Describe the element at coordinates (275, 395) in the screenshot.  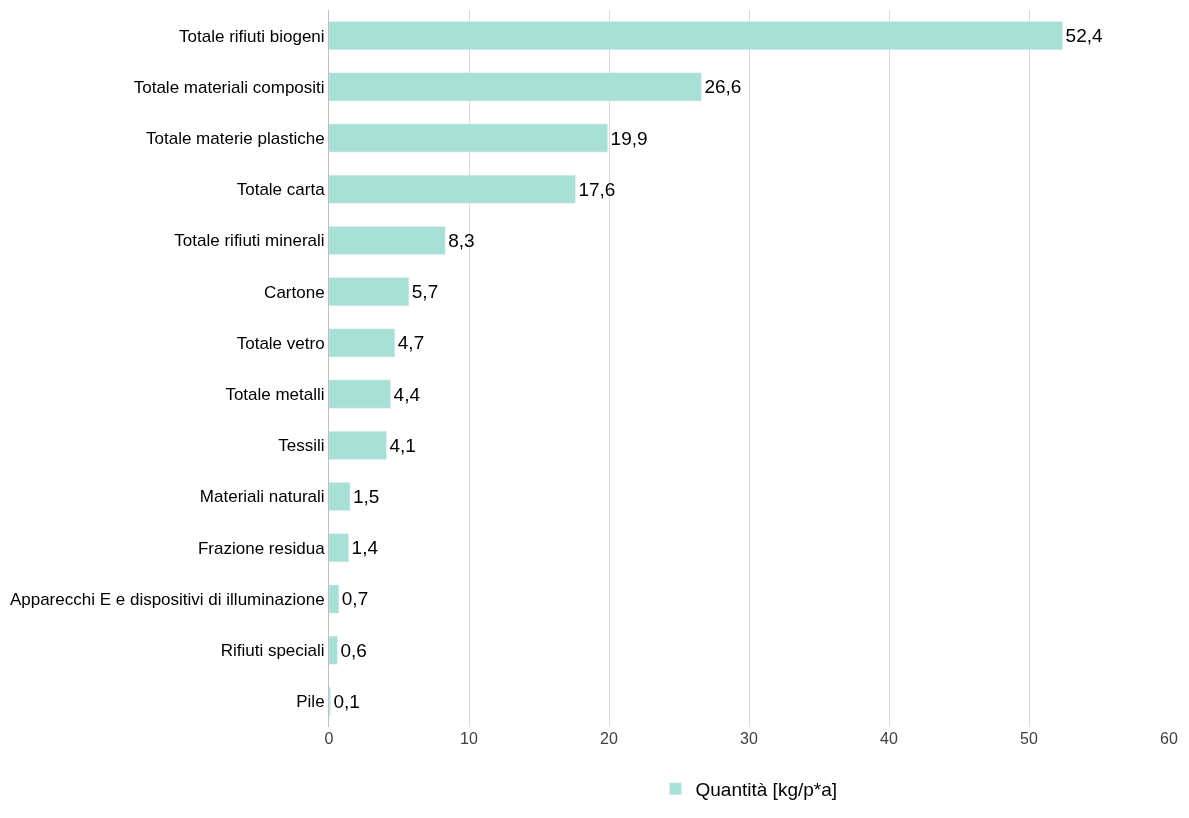
I see `y-tick-label: Totale metalli` at that location.